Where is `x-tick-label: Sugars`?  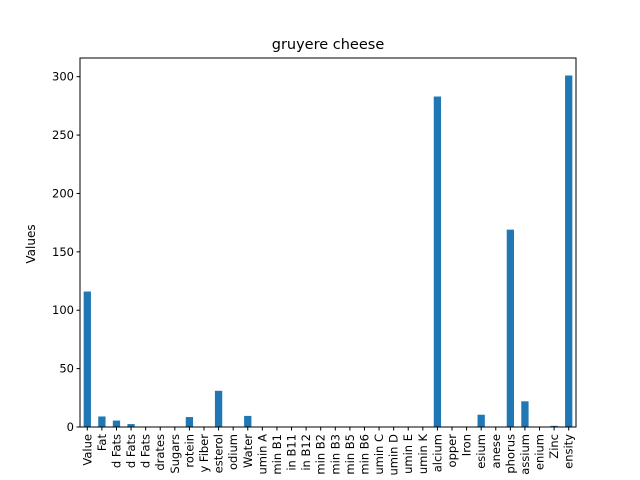
x-tick-label: Sugars is located at coordinates (175, 454).